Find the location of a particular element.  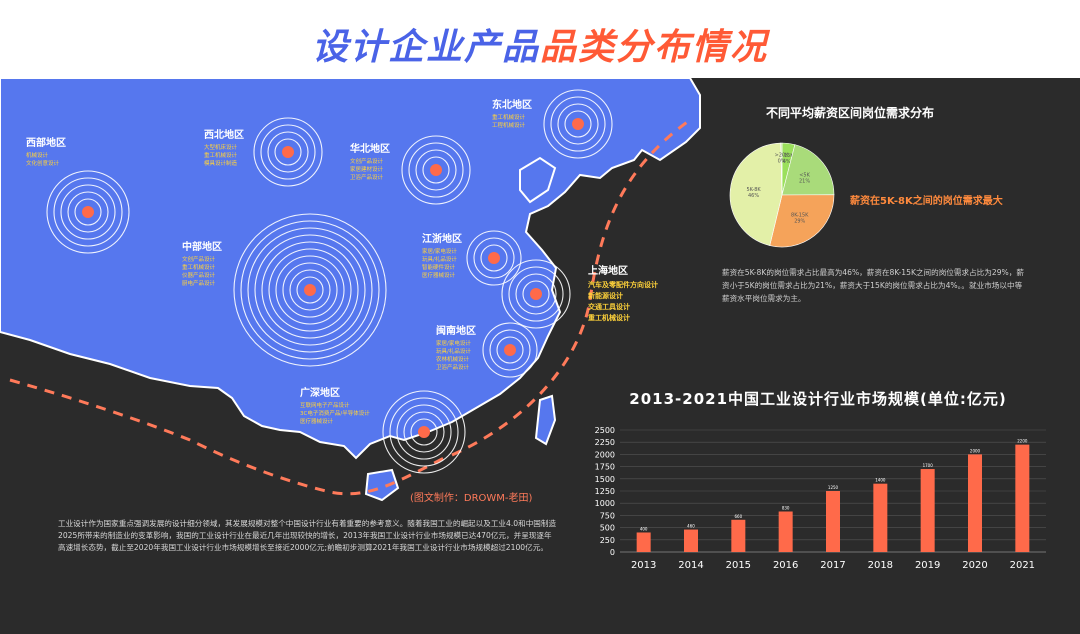

x-tick-label: 2019 is located at coordinates (927, 565).